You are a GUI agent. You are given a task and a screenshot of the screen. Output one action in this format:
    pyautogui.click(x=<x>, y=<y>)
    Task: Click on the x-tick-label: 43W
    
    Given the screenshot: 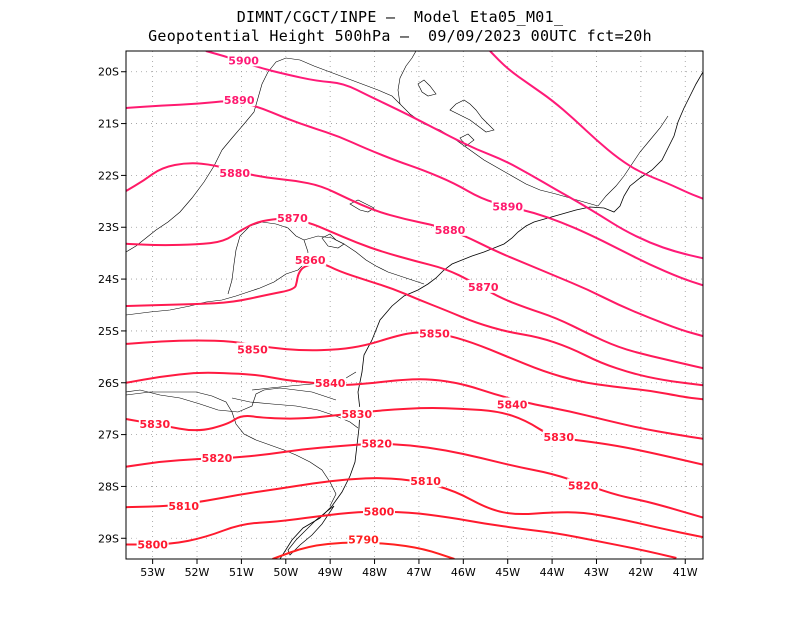 What is the action you would take?
    pyautogui.click(x=596, y=572)
    